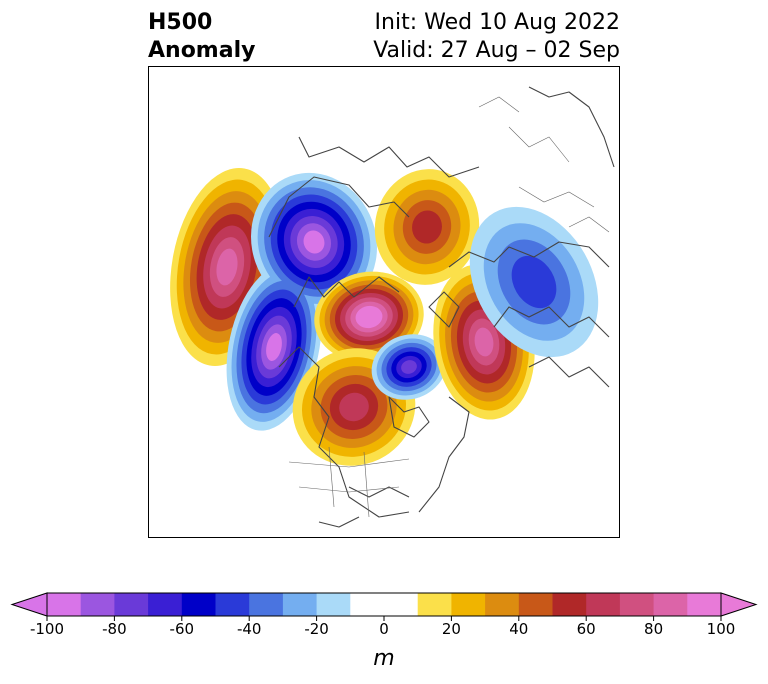  What do you see at coordinates (384, 629) in the screenshot?
I see `colorbar-tick-label: 0` at bounding box center [384, 629].